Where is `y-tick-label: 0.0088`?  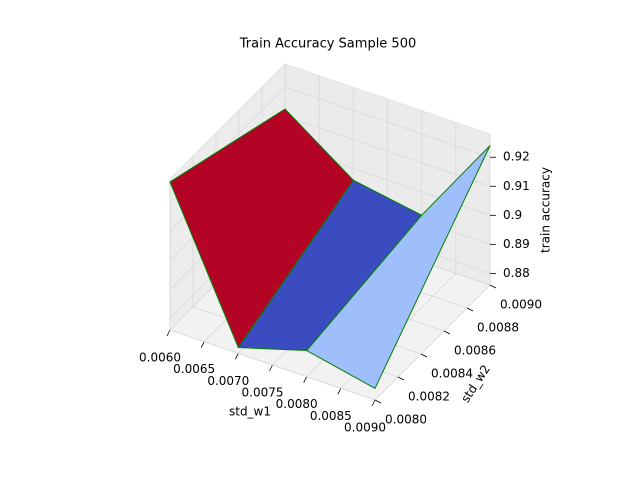 y-tick-label: 0.0088 is located at coordinates (498, 328).